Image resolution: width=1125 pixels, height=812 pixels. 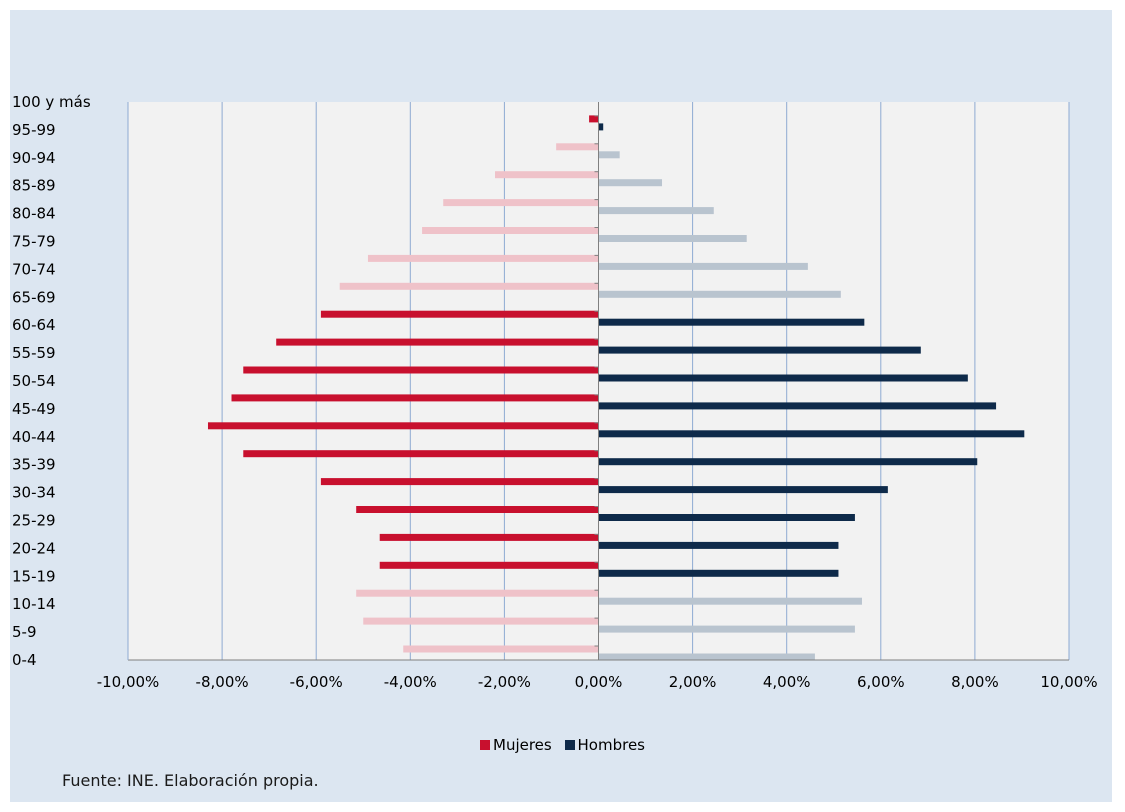 What do you see at coordinates (34, 465) in the screenshot?
I see `category-label: 35-39` at bounding box center [34, 465].